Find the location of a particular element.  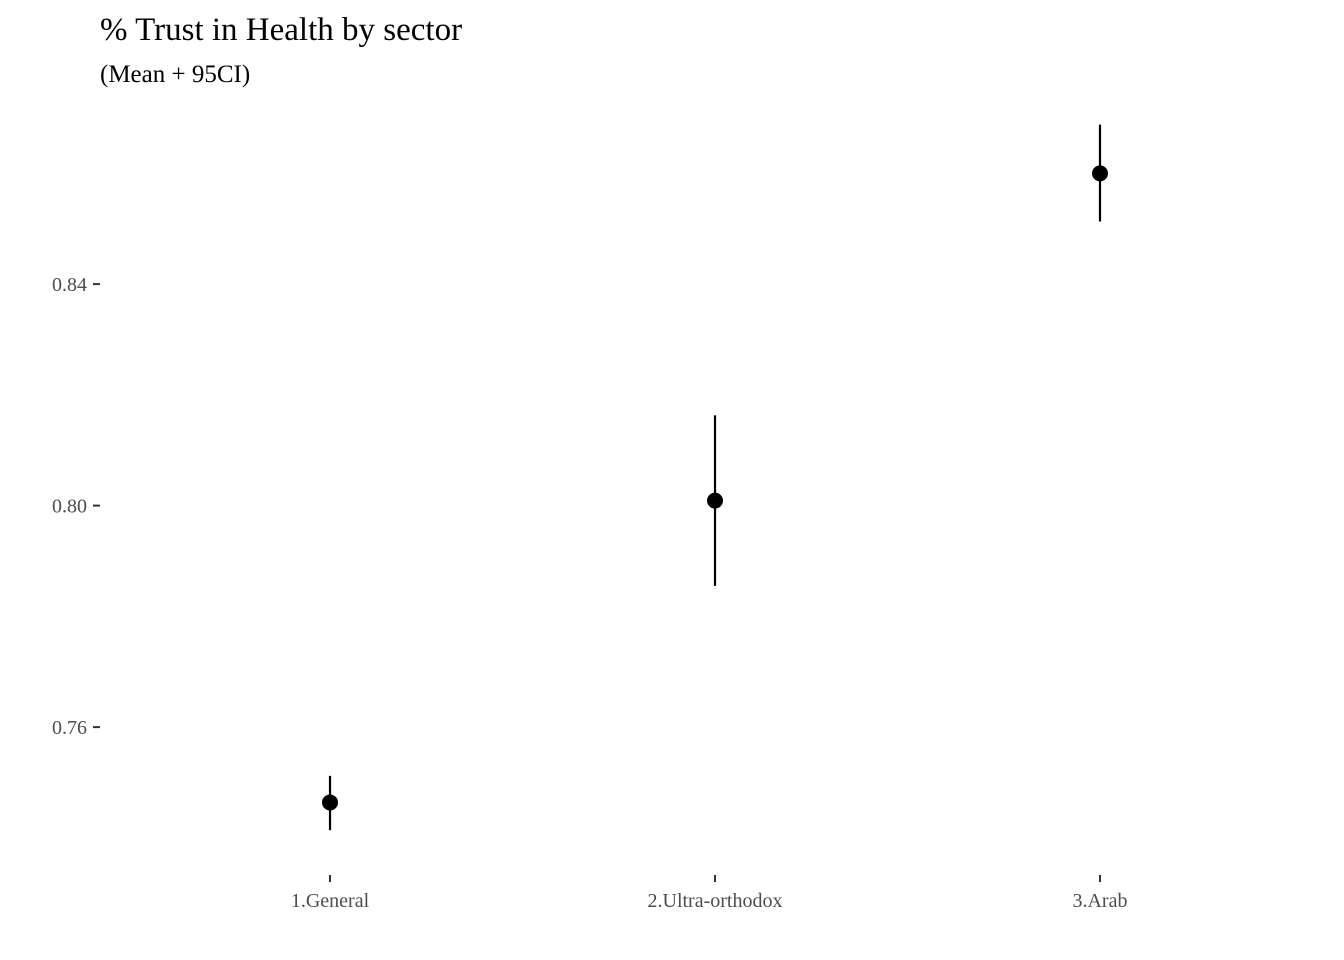

y-tick-label: 0.80 is located at coordinates (69, 507).